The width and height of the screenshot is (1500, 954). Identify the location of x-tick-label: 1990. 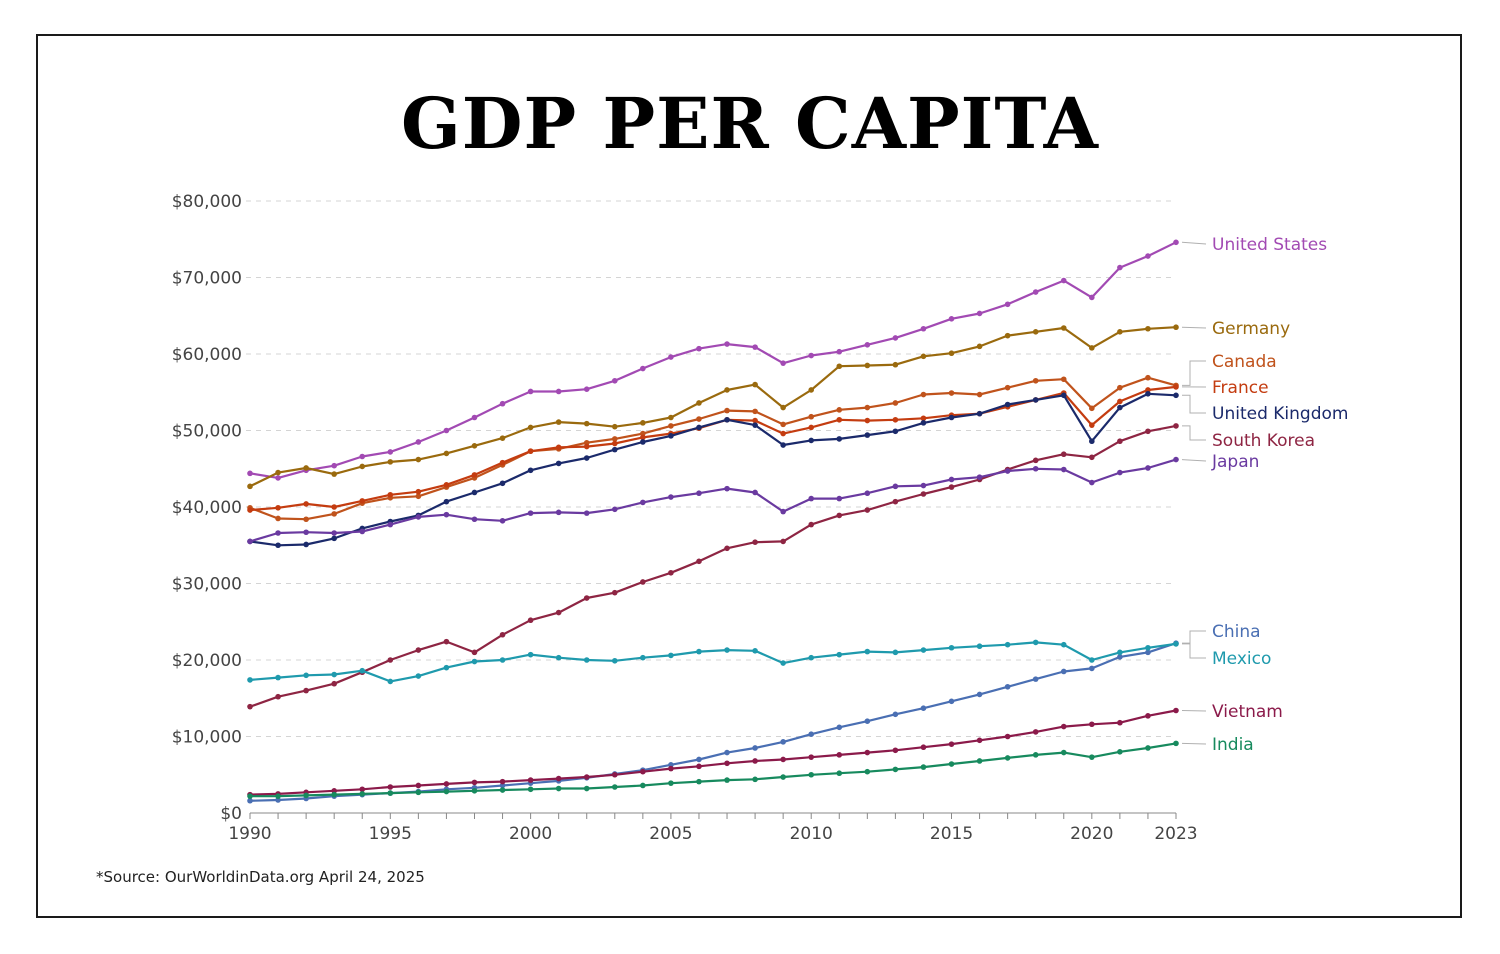
(249, 834).